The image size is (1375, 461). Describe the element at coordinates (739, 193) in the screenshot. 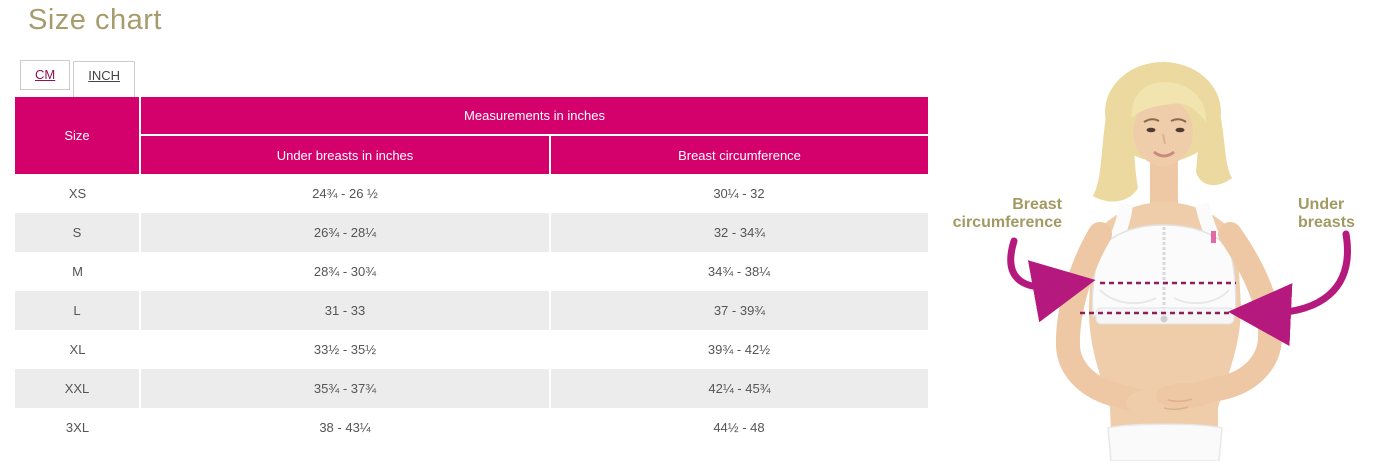

I see `breast-circumference-cell: 30¼ - 32` at that location.